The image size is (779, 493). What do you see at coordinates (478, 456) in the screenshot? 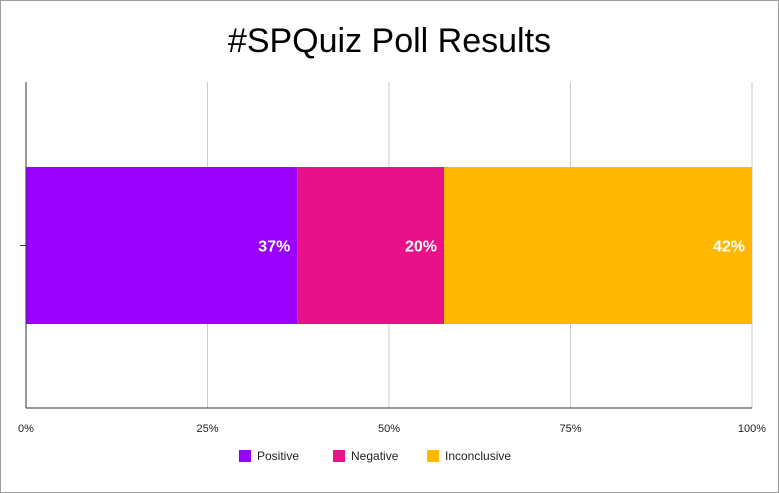
I see `legend-label-inconclusive: Inconclusive` at bounding box center [478, 456].